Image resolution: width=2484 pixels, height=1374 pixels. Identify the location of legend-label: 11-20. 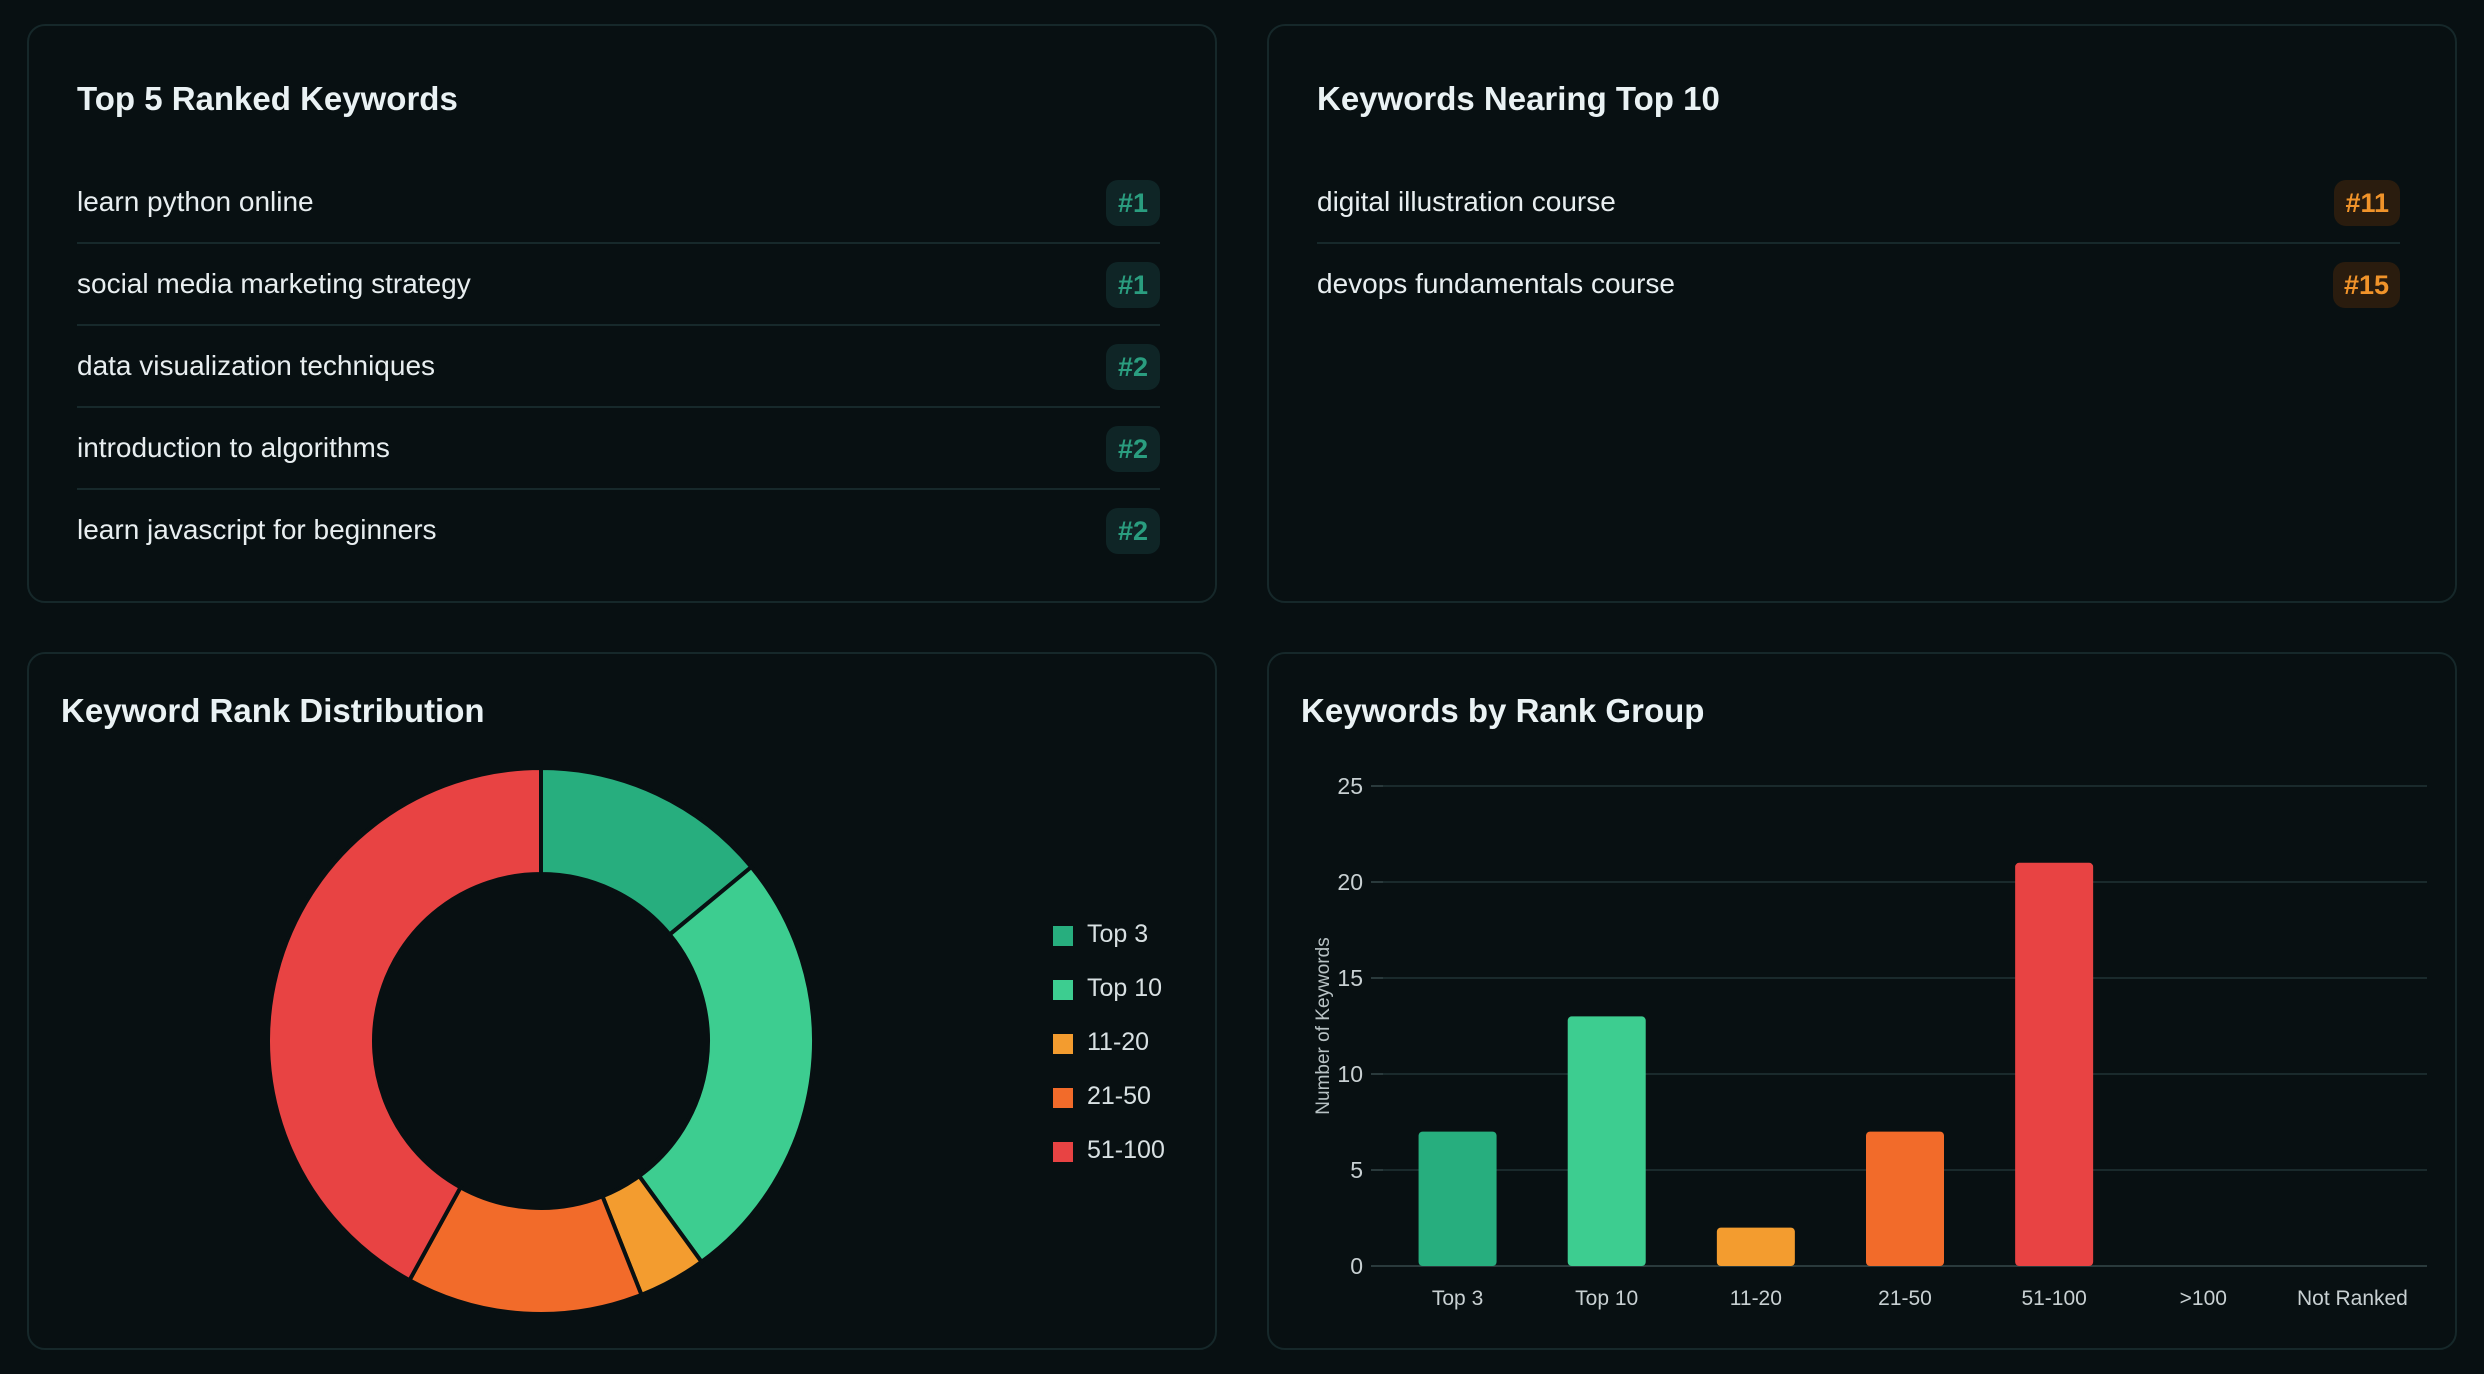
(1118, 1042).